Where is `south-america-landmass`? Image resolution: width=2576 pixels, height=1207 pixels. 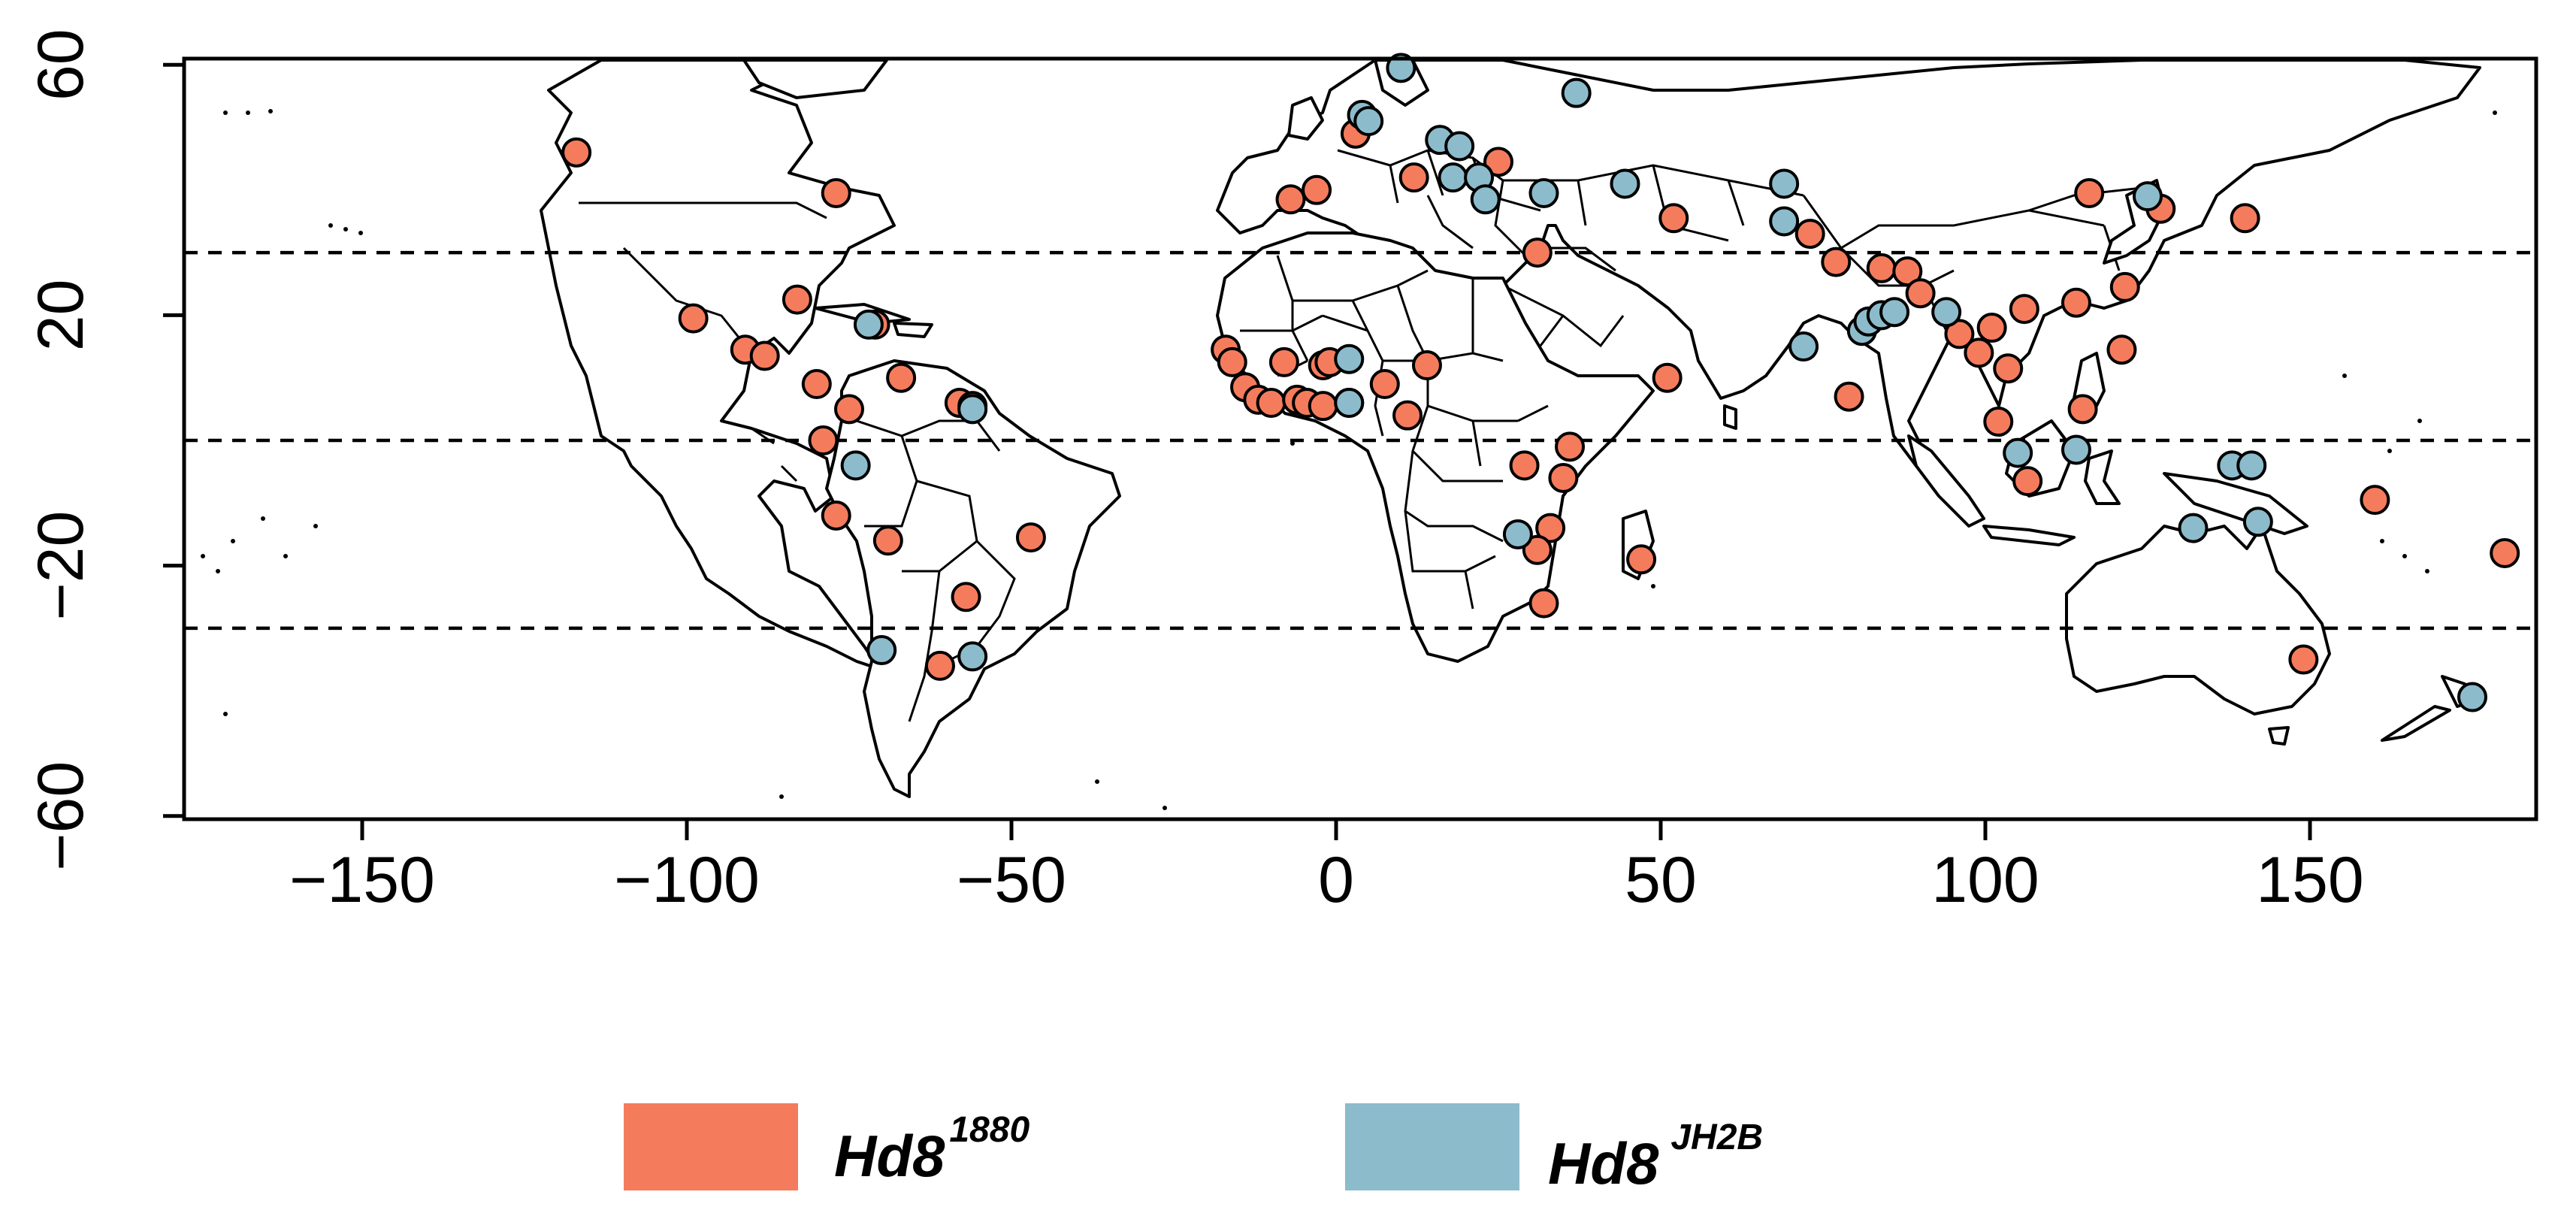
south-america-landmass is located at coordinates (973, 578).